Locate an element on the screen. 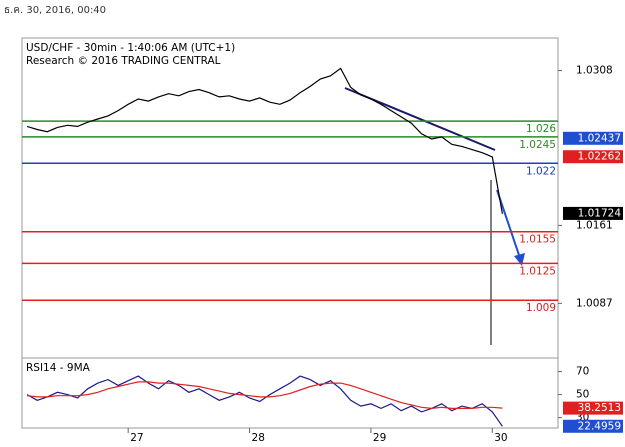 The height and width of the screenshot is (447, 625). y-tick-label: 70 is located at coordinates (582, 372).